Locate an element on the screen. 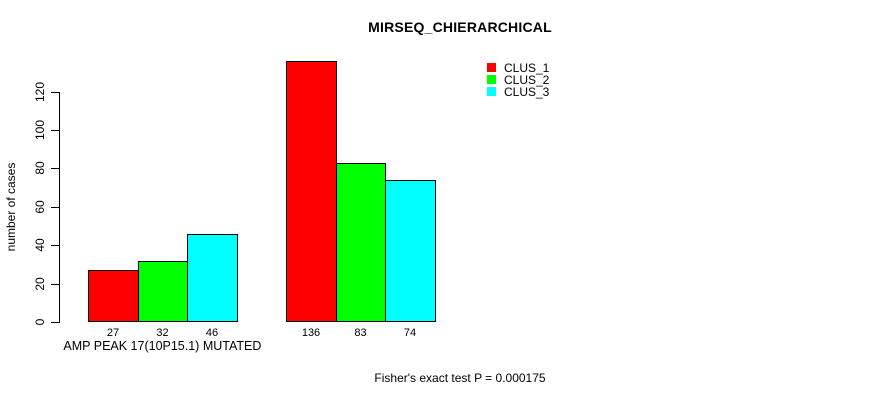 This screenshot has height=400, width=890. y-tick-label: 120 is located at coordinates (40, 92).